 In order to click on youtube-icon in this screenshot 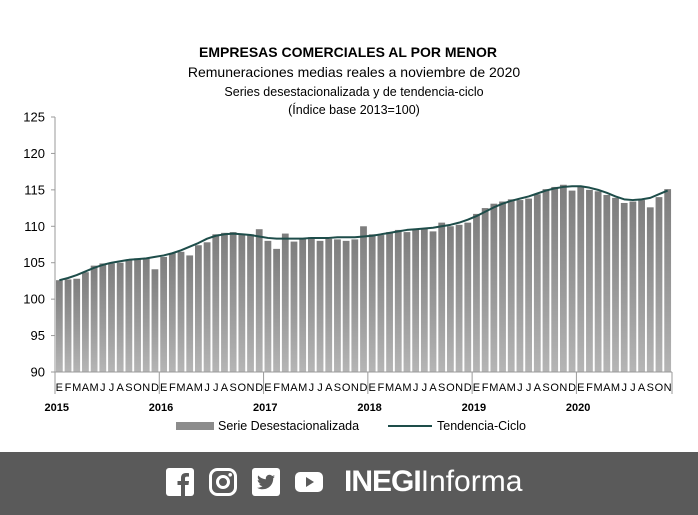, I will do `click(309, 482)`.